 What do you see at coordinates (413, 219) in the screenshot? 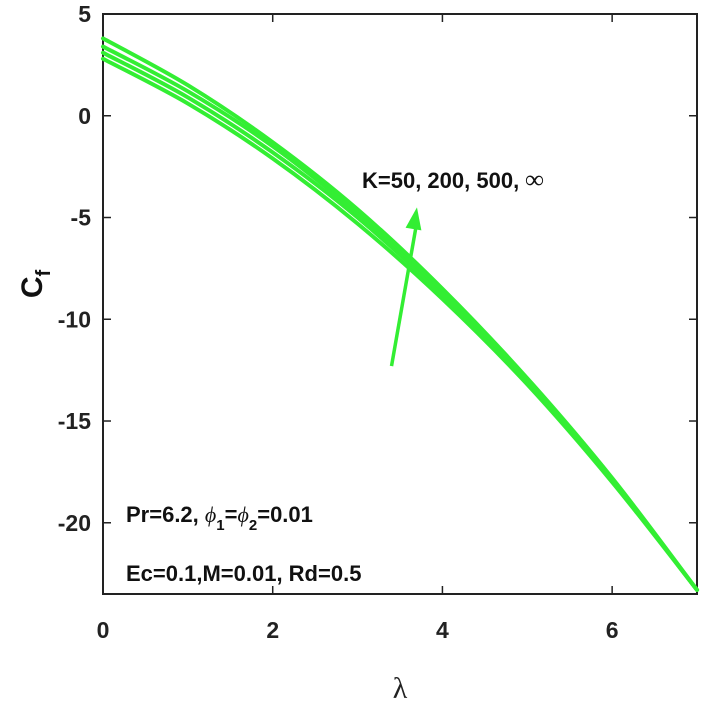
I see `arrow-head` at bounding box center [413, 219].